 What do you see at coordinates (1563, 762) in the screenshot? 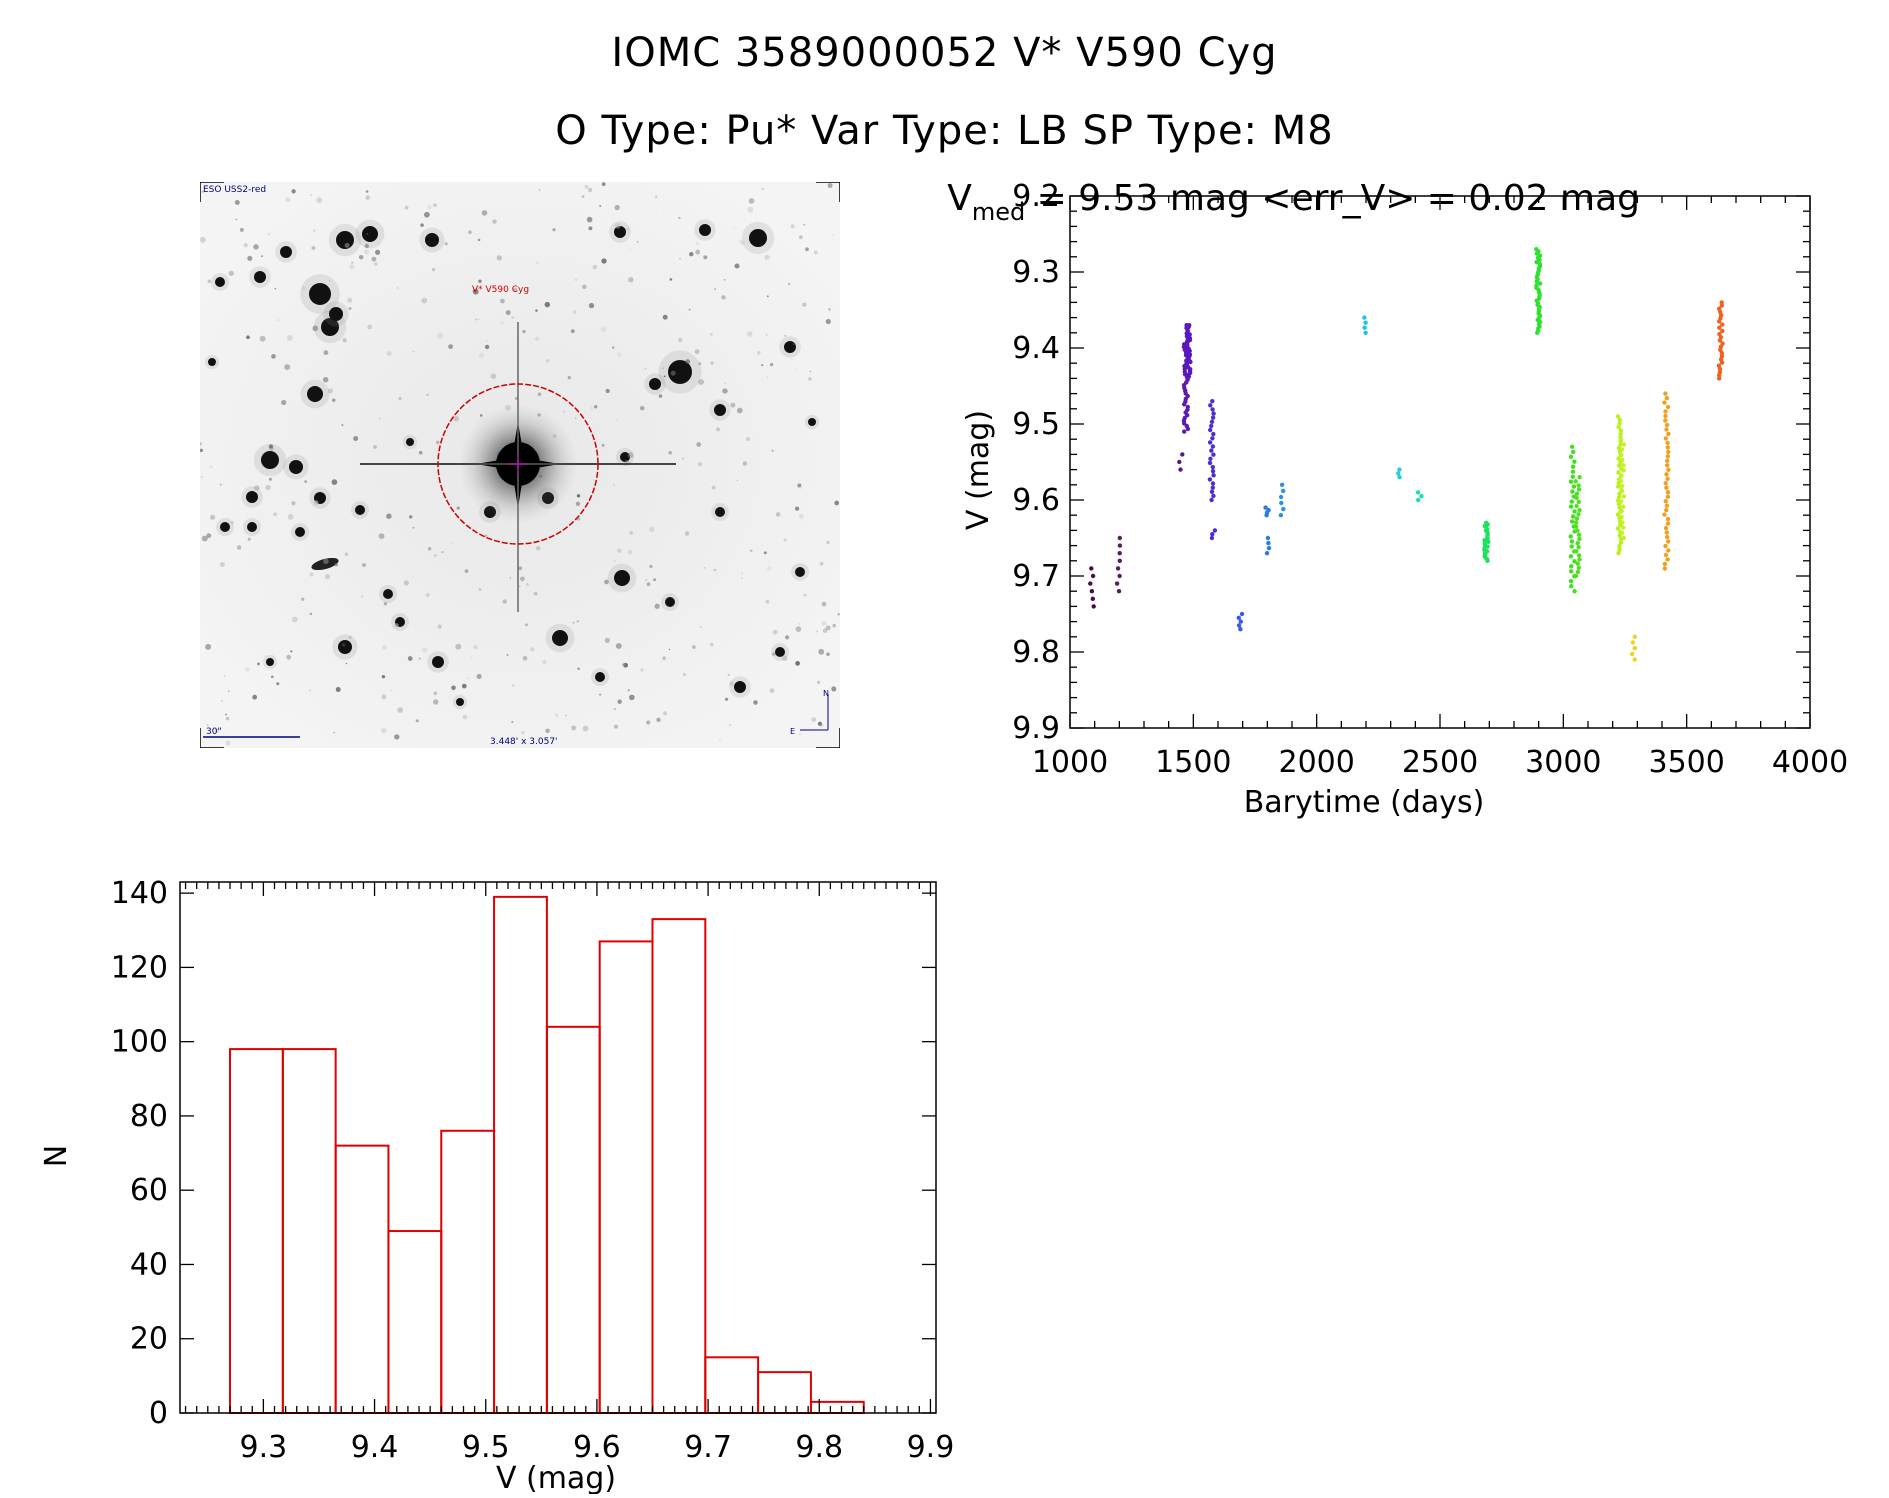
I see `light-curve-xtick-label: 3000` at bounding box center [1563, 762].